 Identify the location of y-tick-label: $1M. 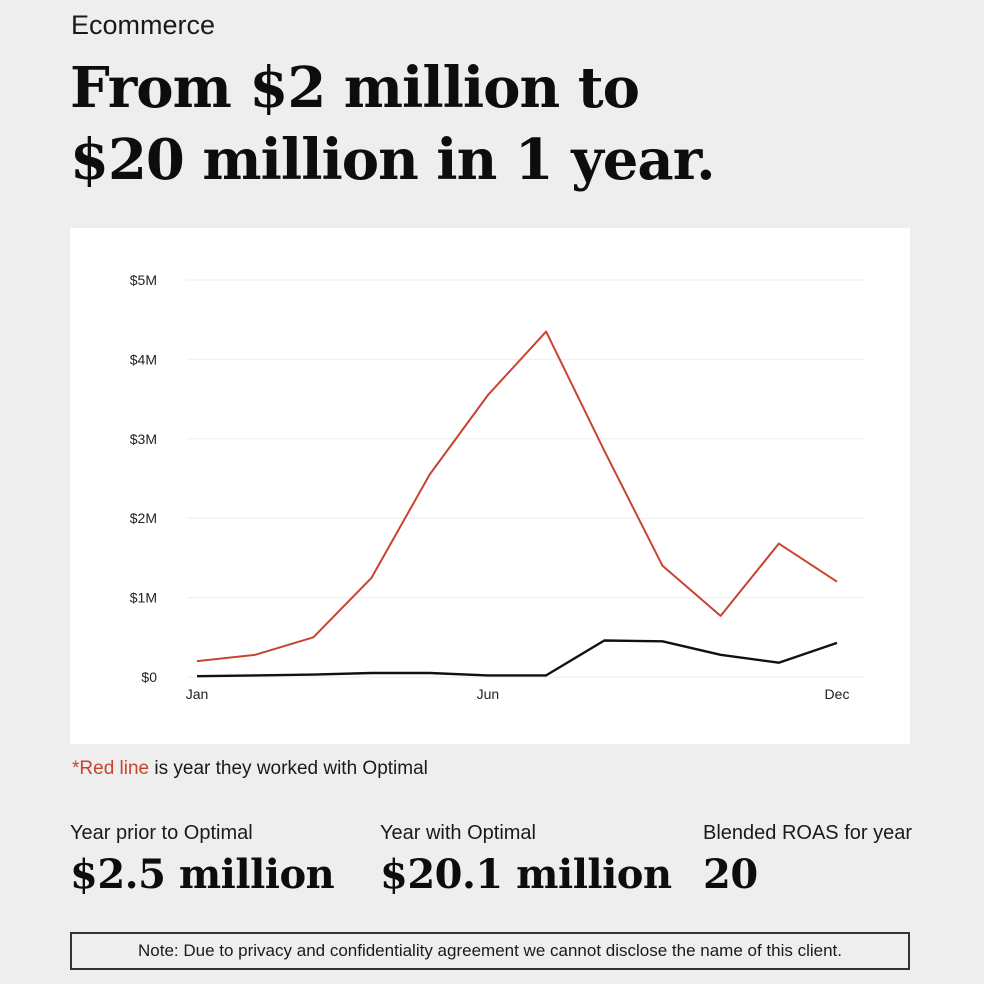
(143, 598).